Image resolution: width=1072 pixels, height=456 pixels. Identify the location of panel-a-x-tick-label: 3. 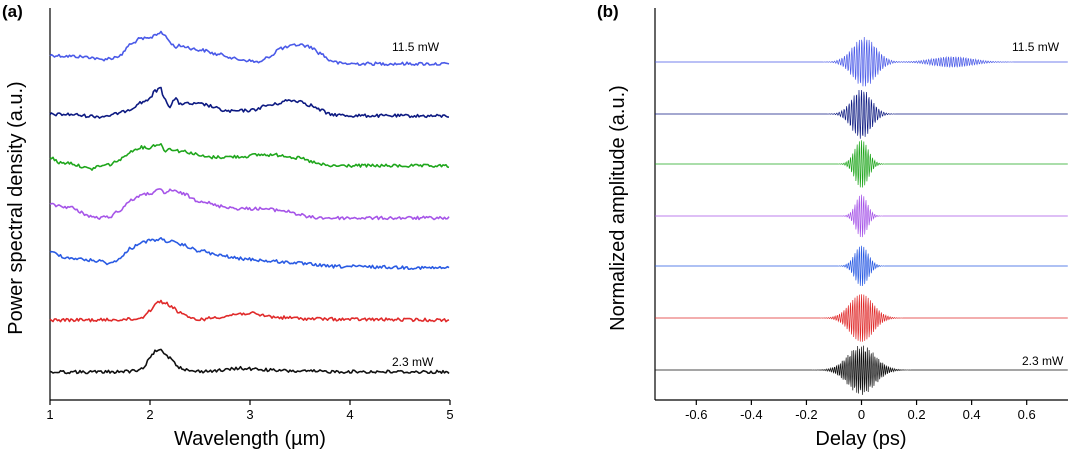
(249, 414).